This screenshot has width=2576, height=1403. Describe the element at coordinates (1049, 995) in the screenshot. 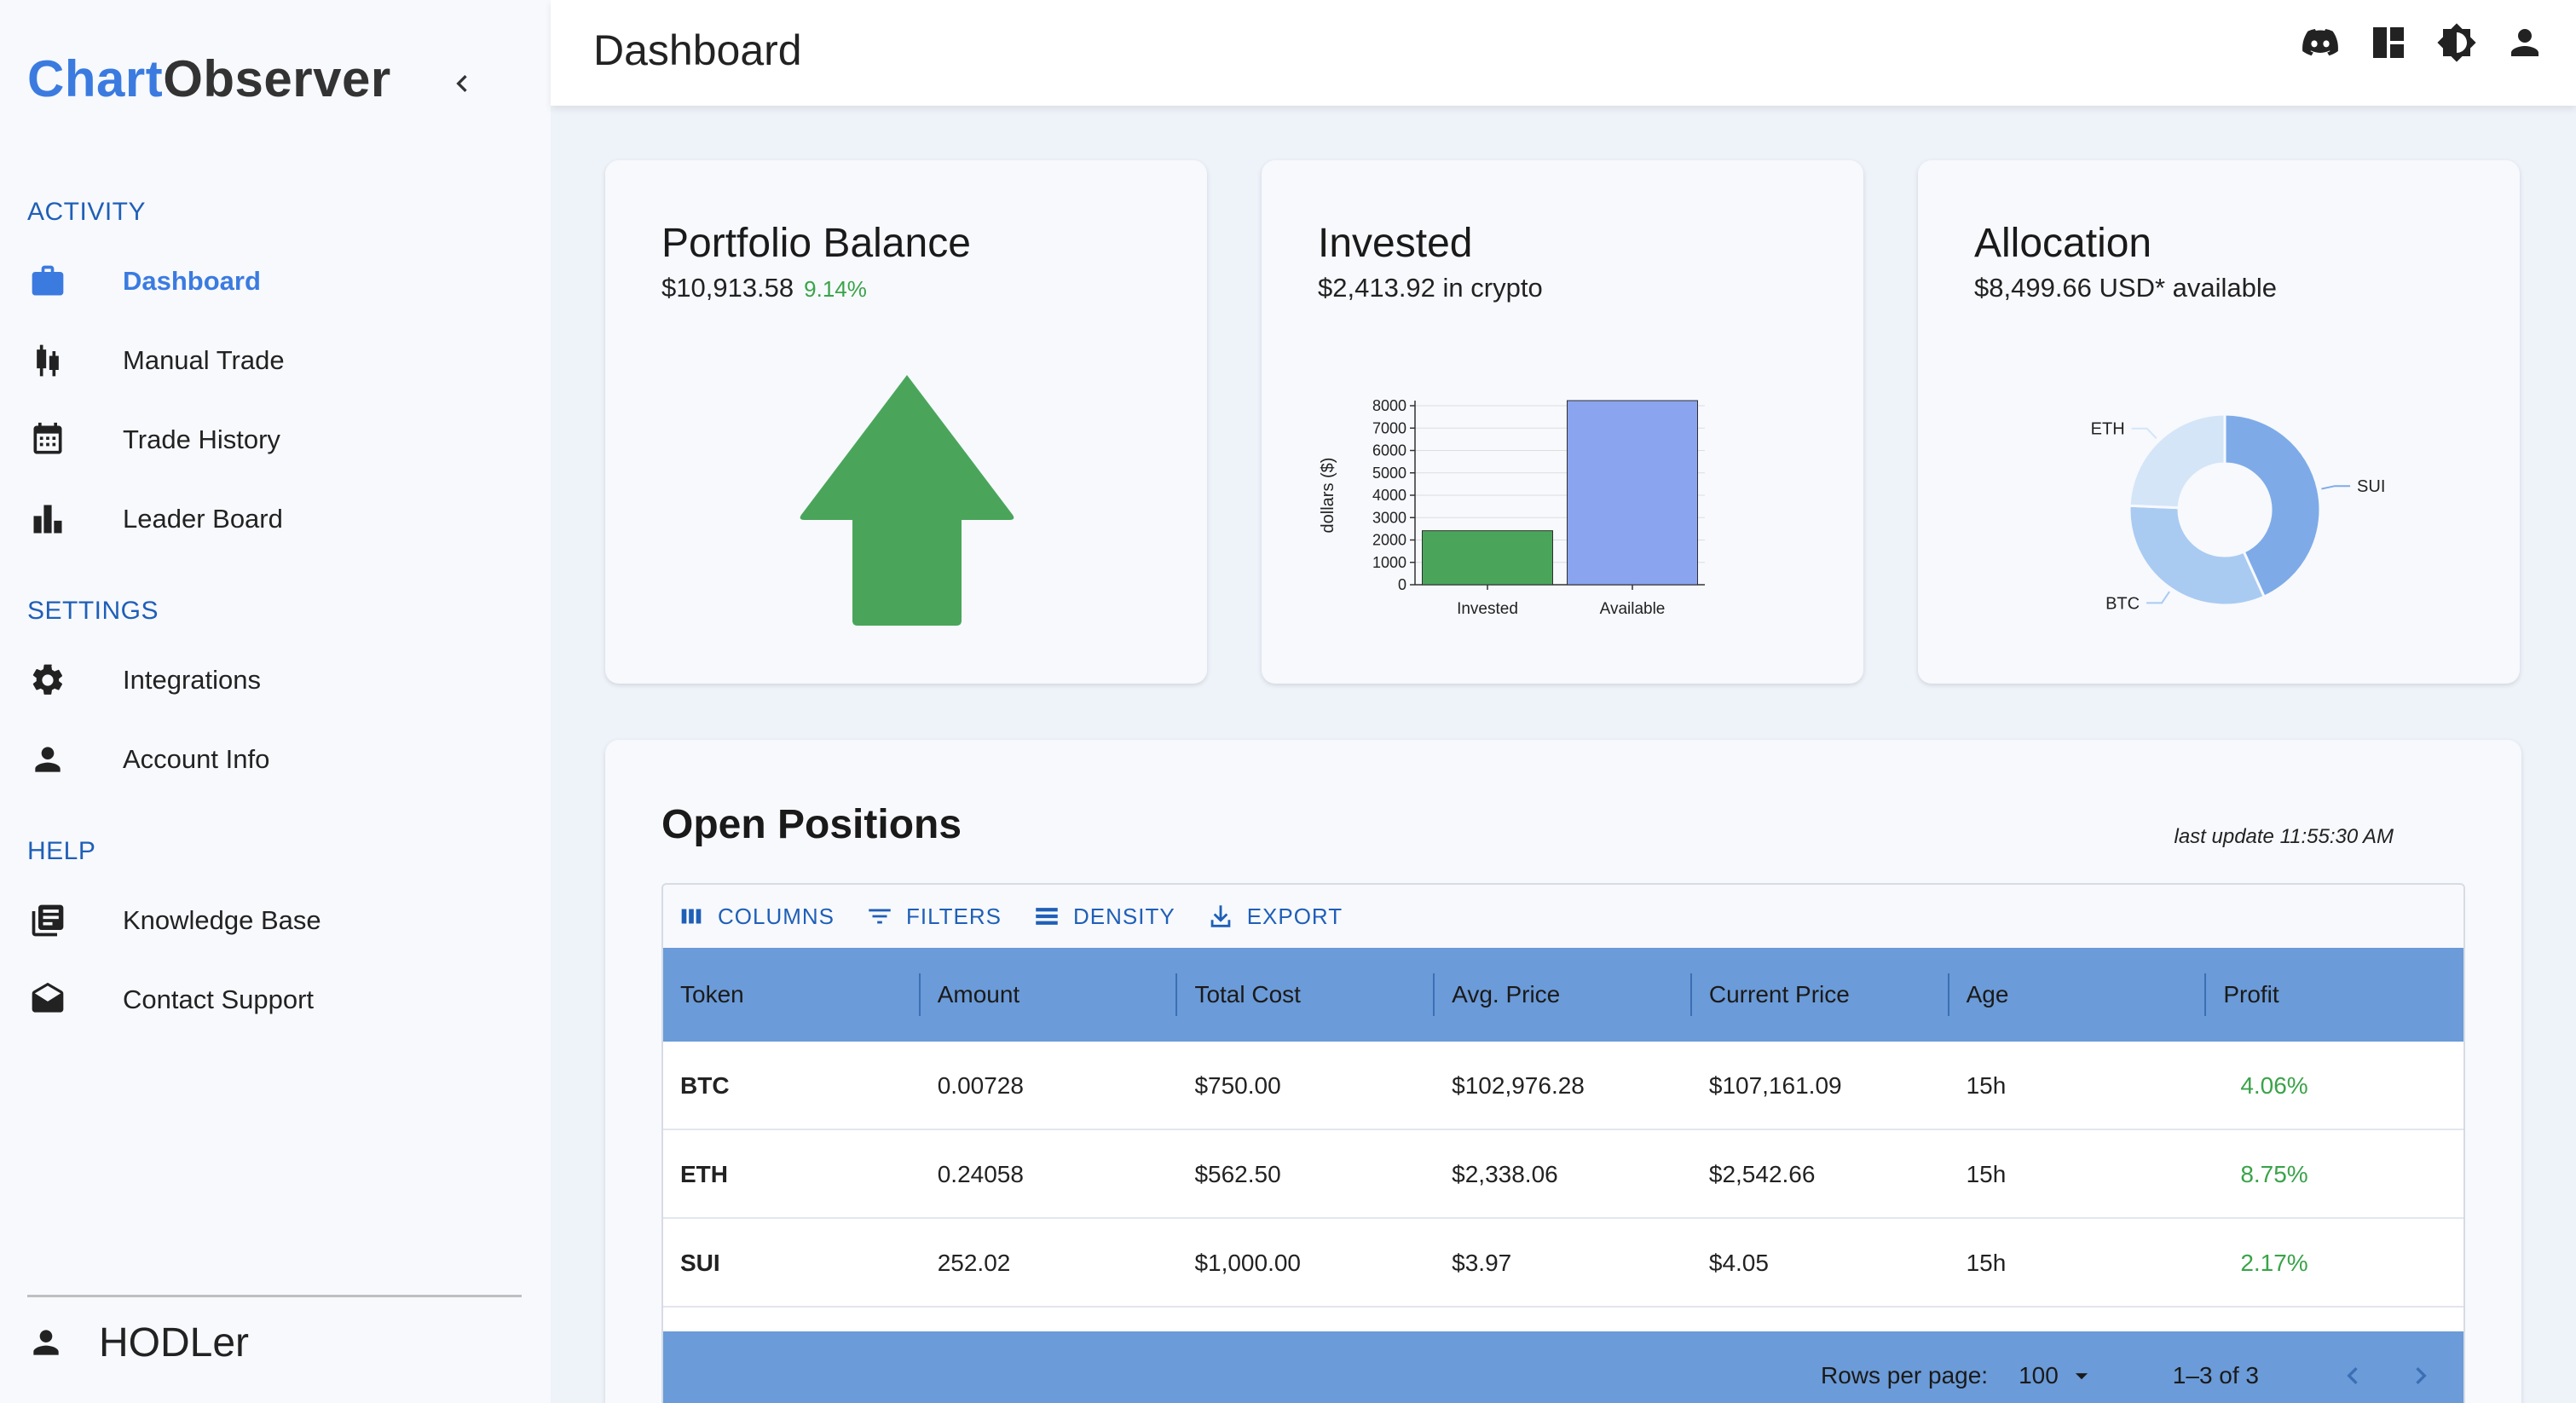

I see `column-header-amount: Amount` at that location.